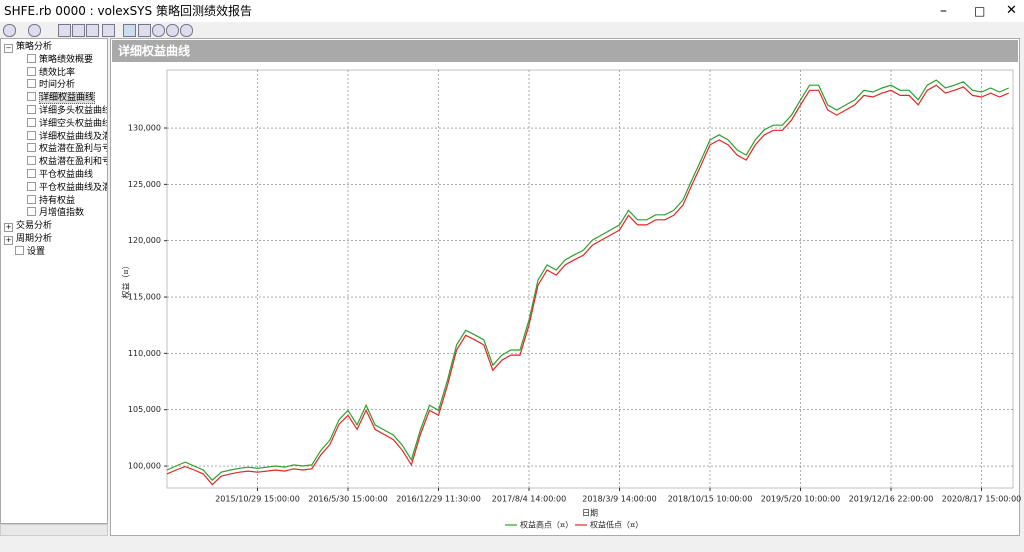  Describe the element at coordinates (108, 30) in the screenshot. I see `print-button` at that location.